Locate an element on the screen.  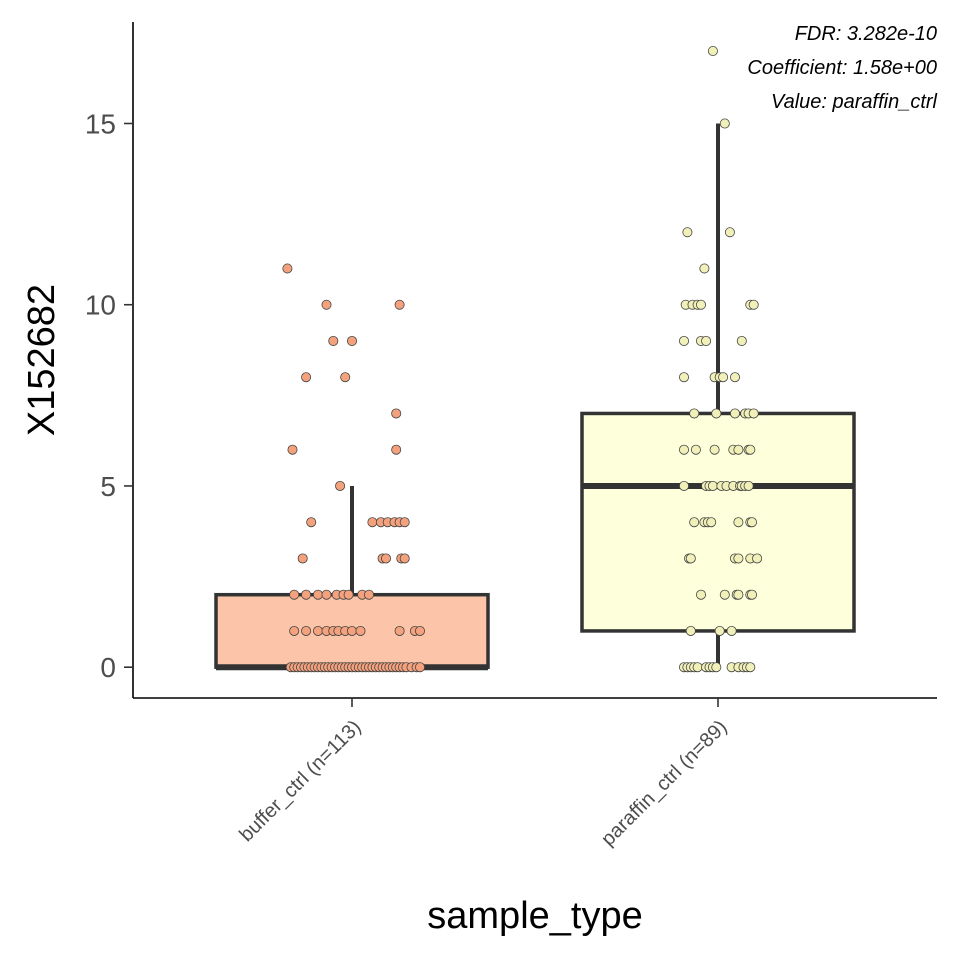
x-tick-label: buffer_ctrl (n=113) is located at coordinates (300, 781).